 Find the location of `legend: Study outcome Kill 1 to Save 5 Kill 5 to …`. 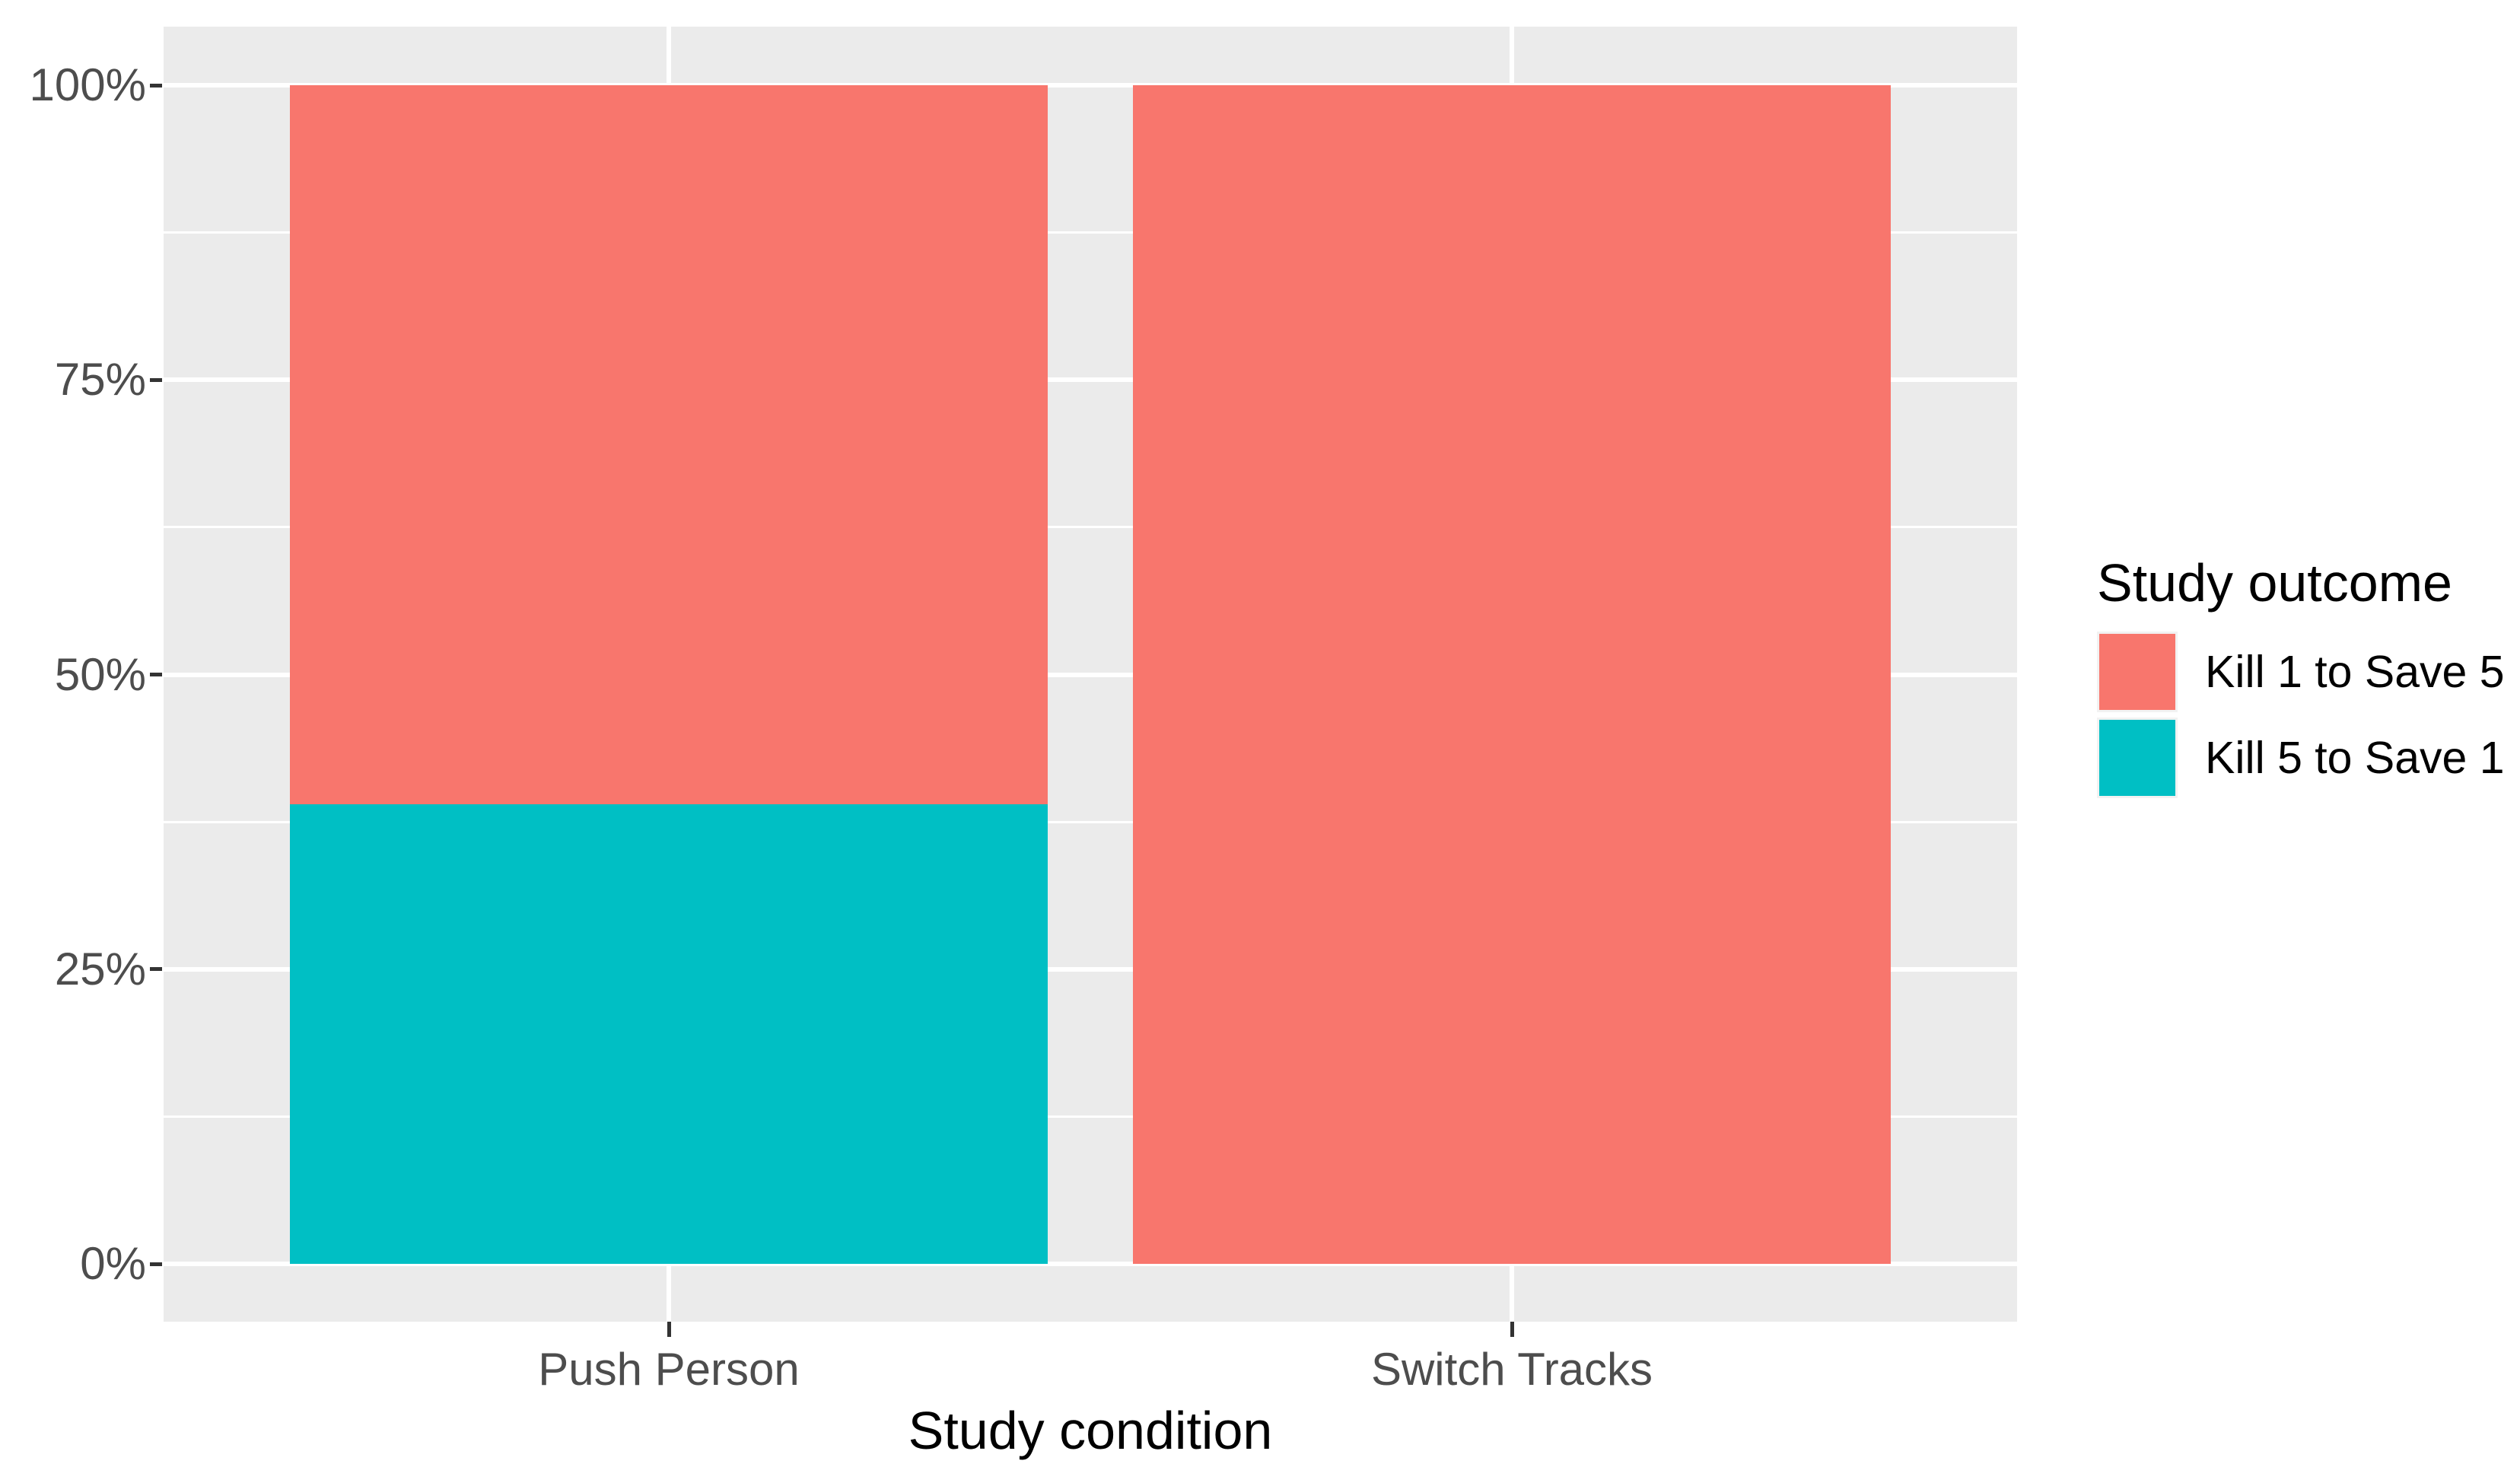

legend: Study outcome Kill 1 to Save 5 Kill 5 to … is located at coordinates (2301, 677).